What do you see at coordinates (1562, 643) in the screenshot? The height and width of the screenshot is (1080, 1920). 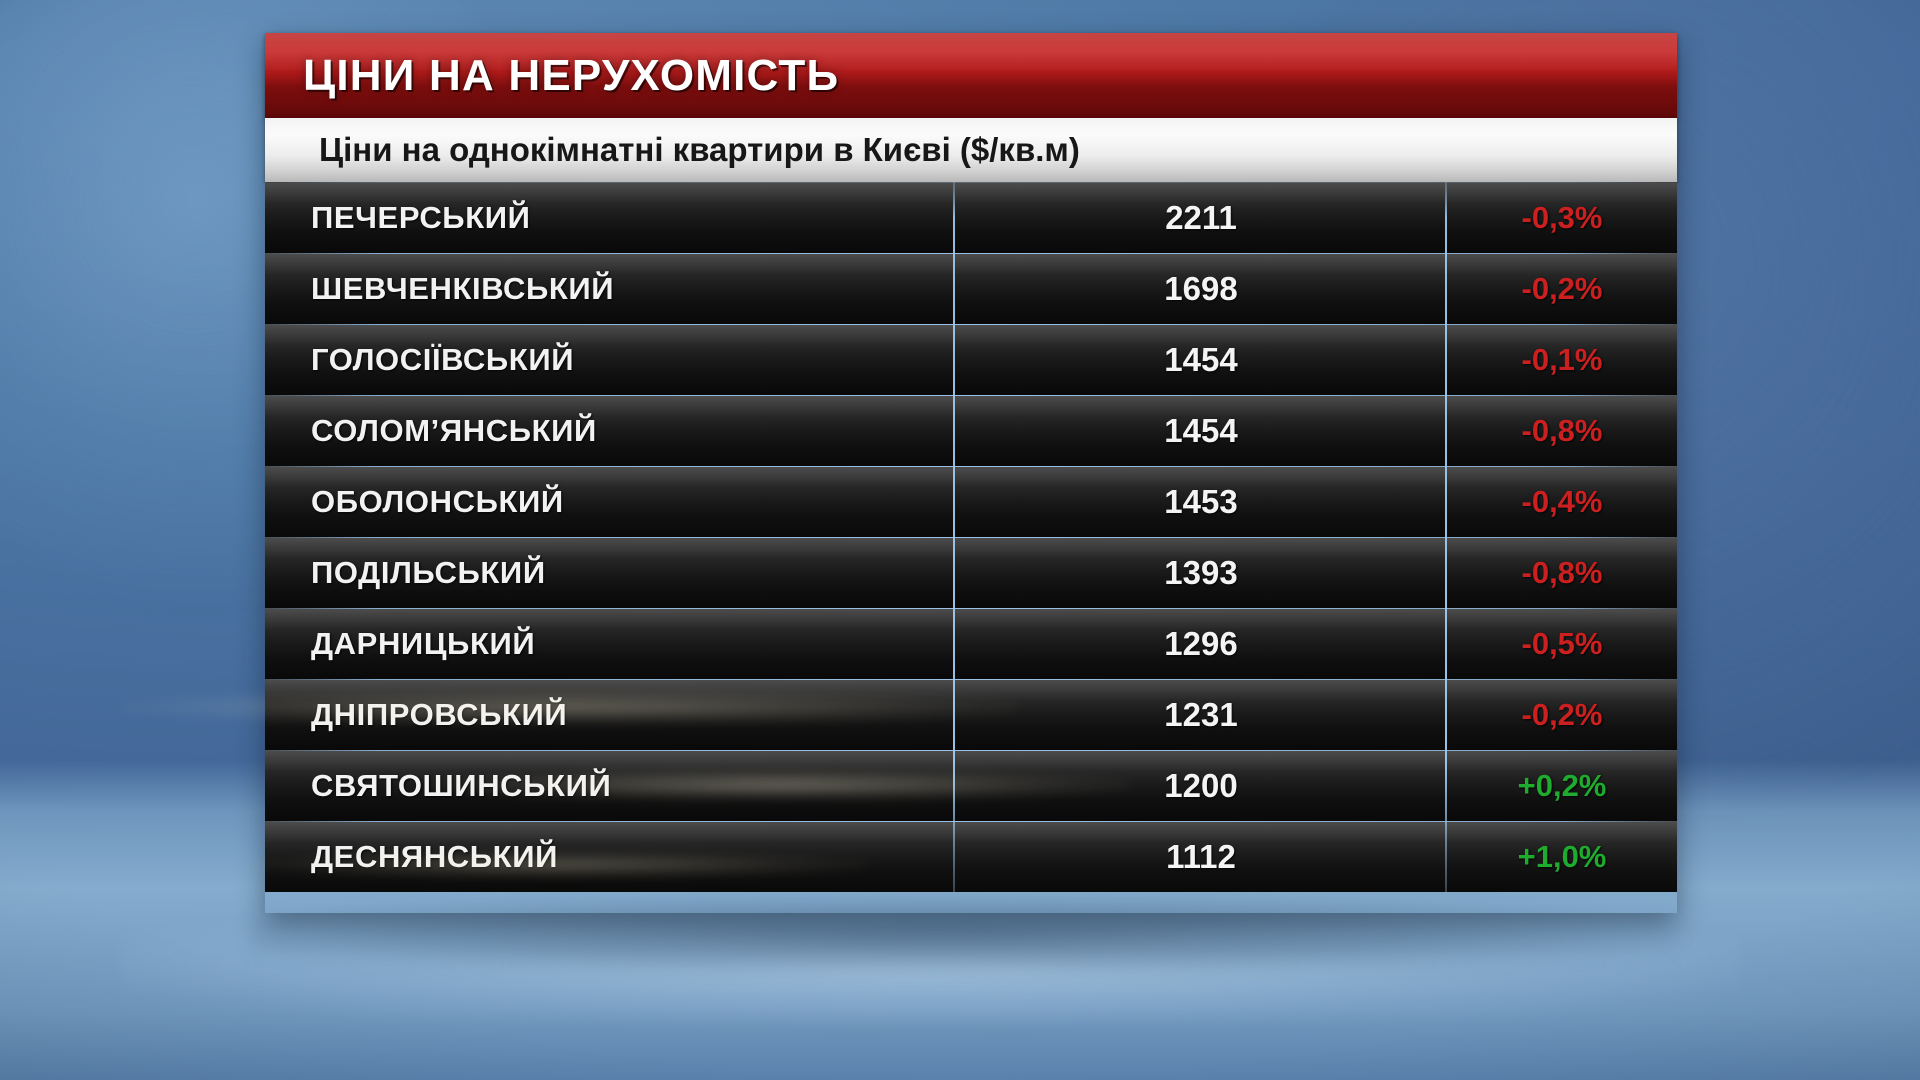 I see `district-change: -0,5%` at bounding box center [1562, 643].